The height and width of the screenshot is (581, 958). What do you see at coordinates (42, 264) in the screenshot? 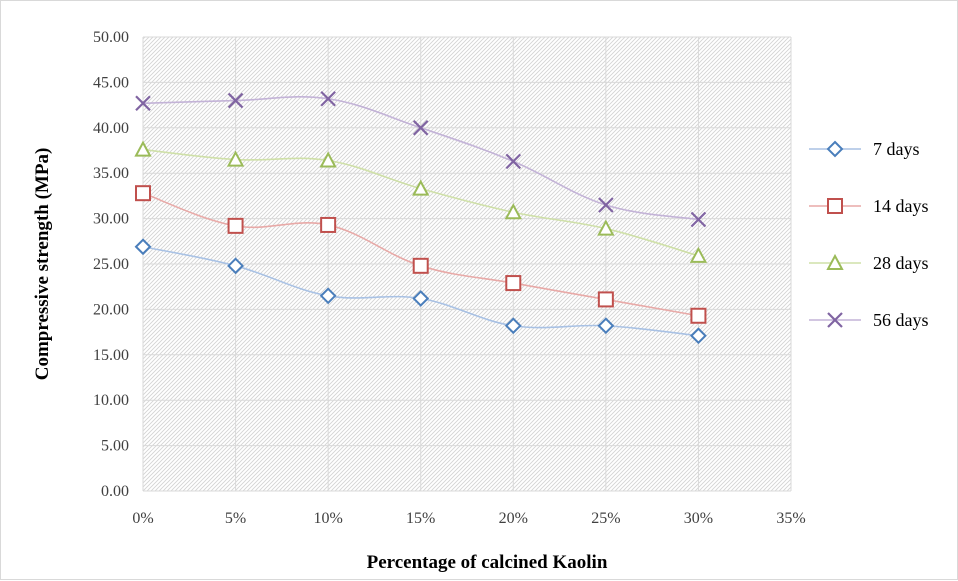
I see `y-axis-title: Compressive strength (MPa)` at bounding box center [42, 264].